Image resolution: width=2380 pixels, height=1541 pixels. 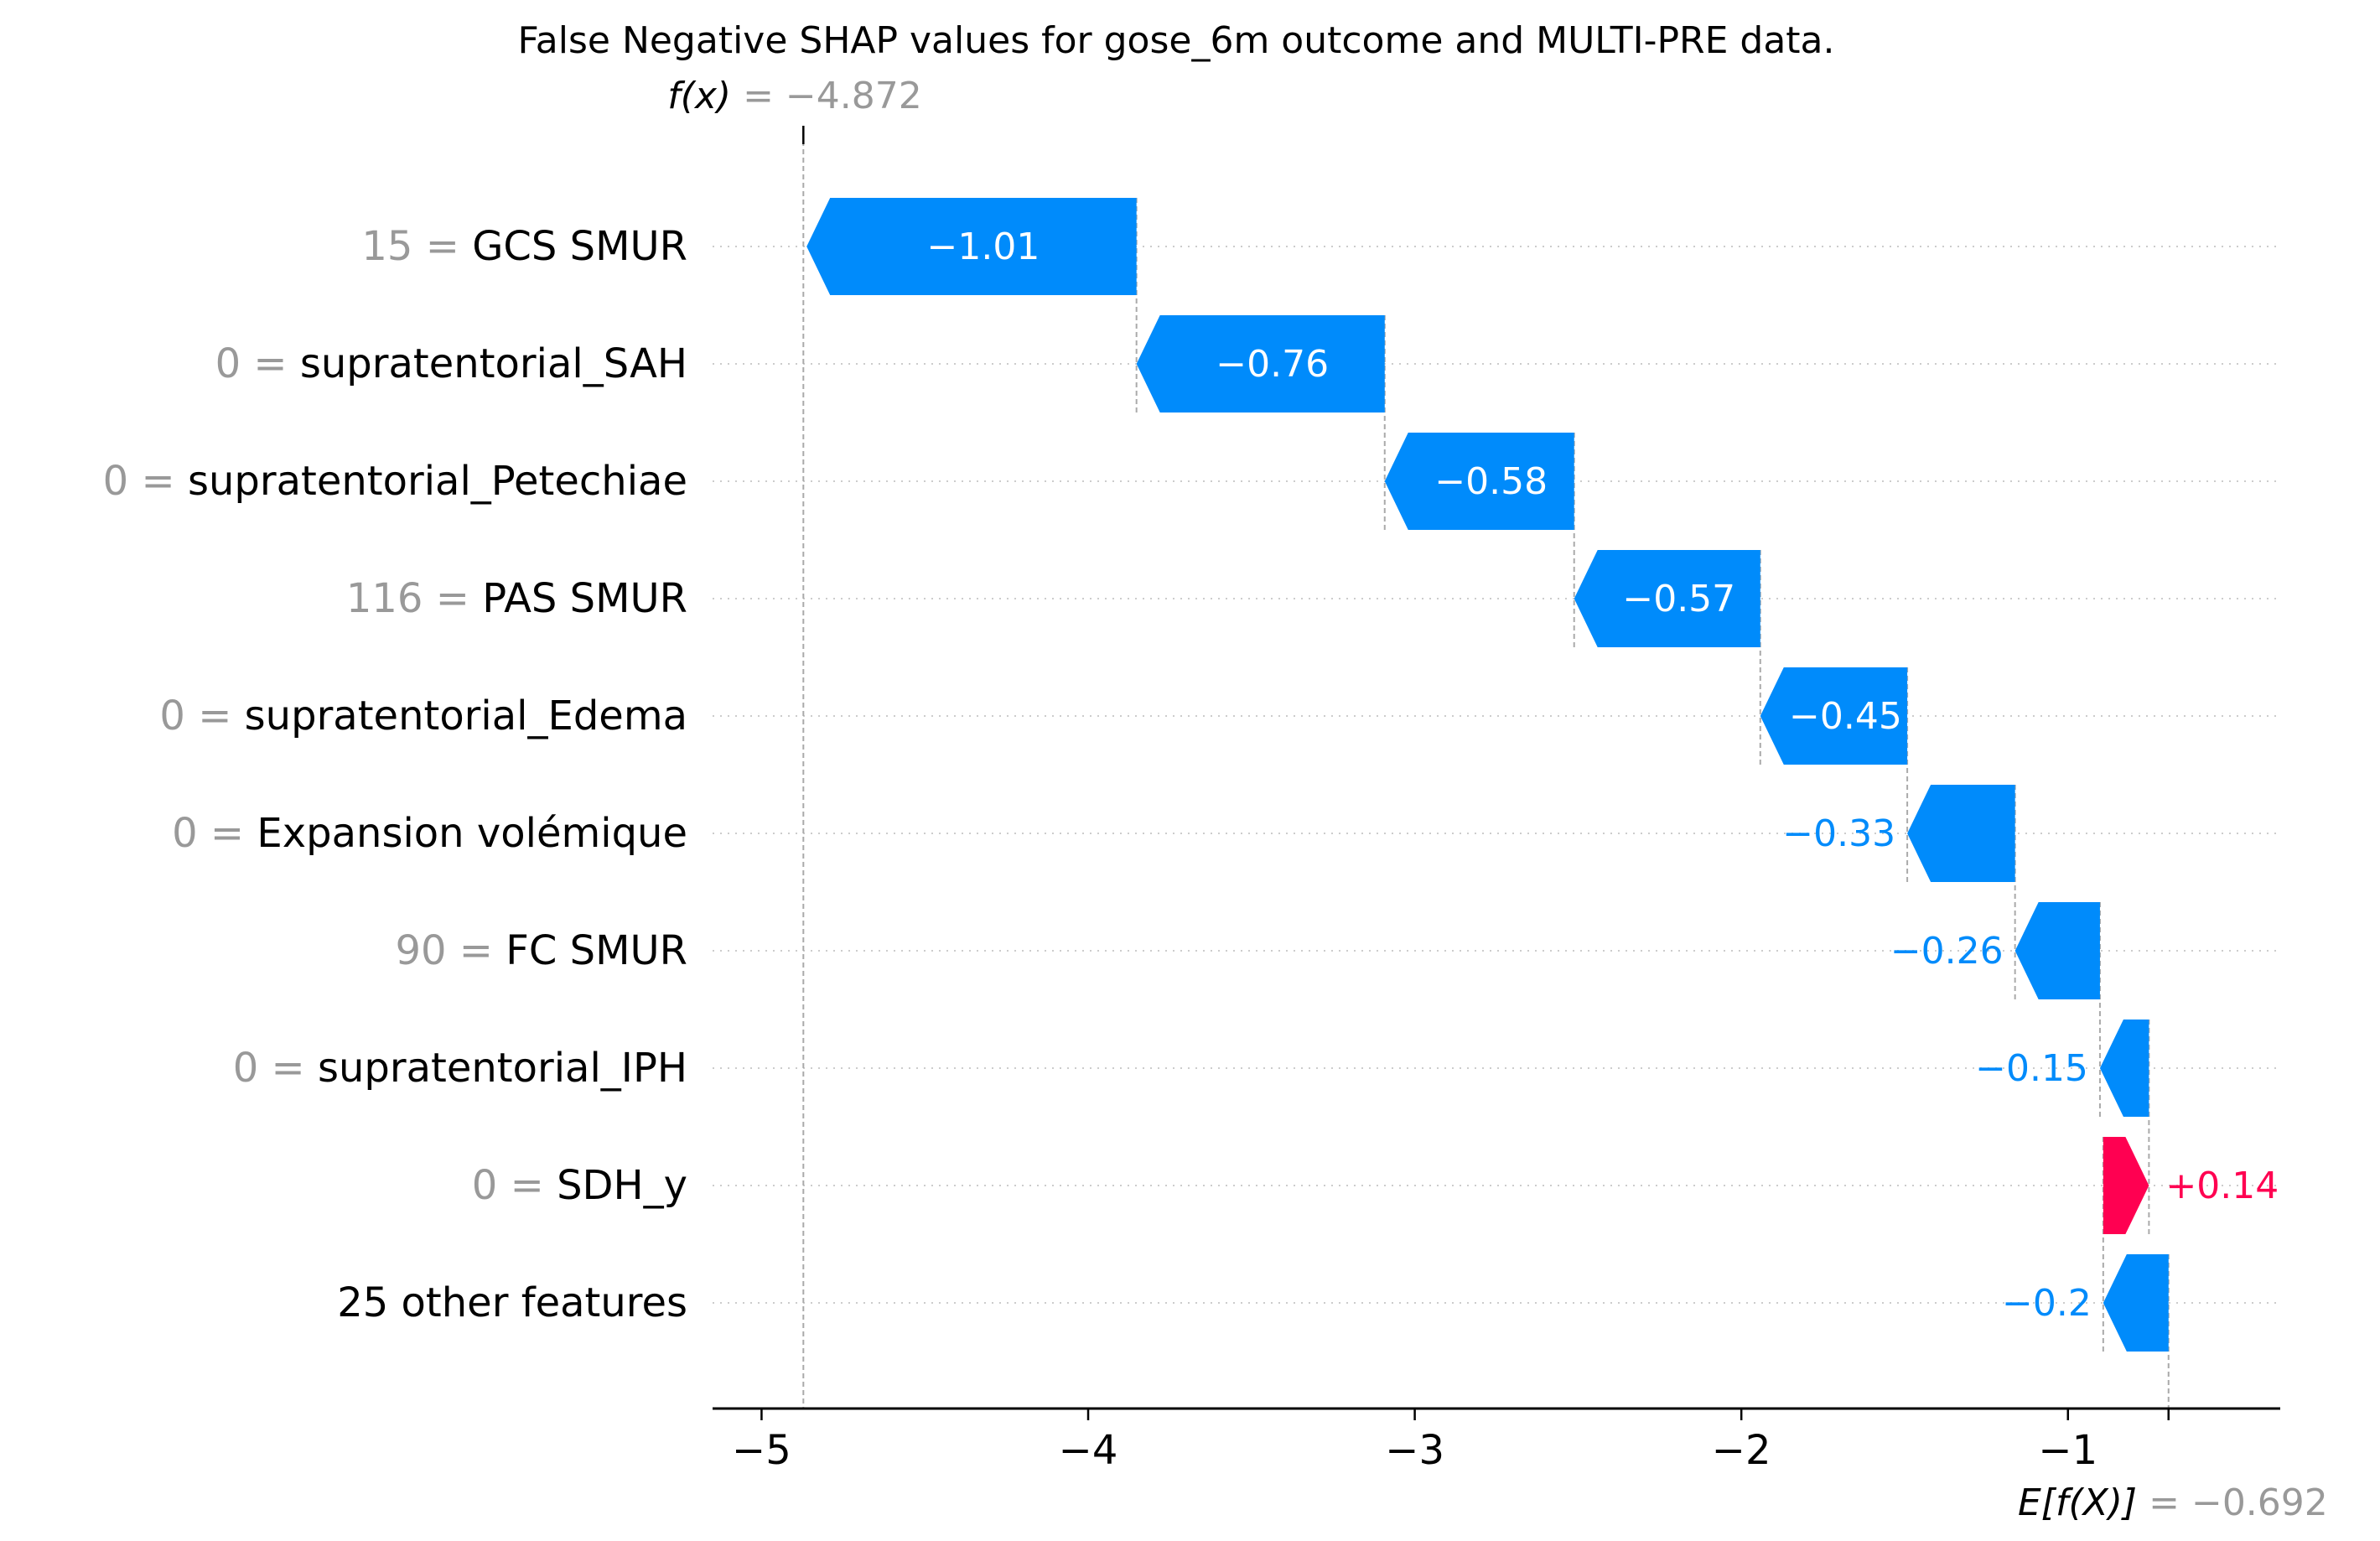 I want to click on shap-value-label: −0.57, so click(x=1678, y=599).